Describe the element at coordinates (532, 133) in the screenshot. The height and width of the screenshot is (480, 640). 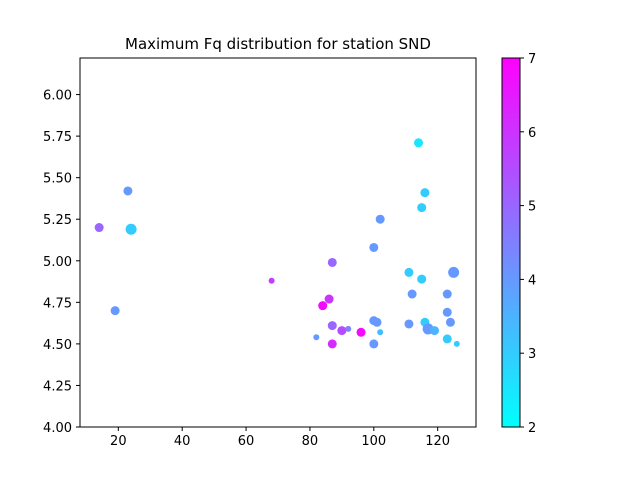
I see `colorbar-tick-label: 6` at that location.